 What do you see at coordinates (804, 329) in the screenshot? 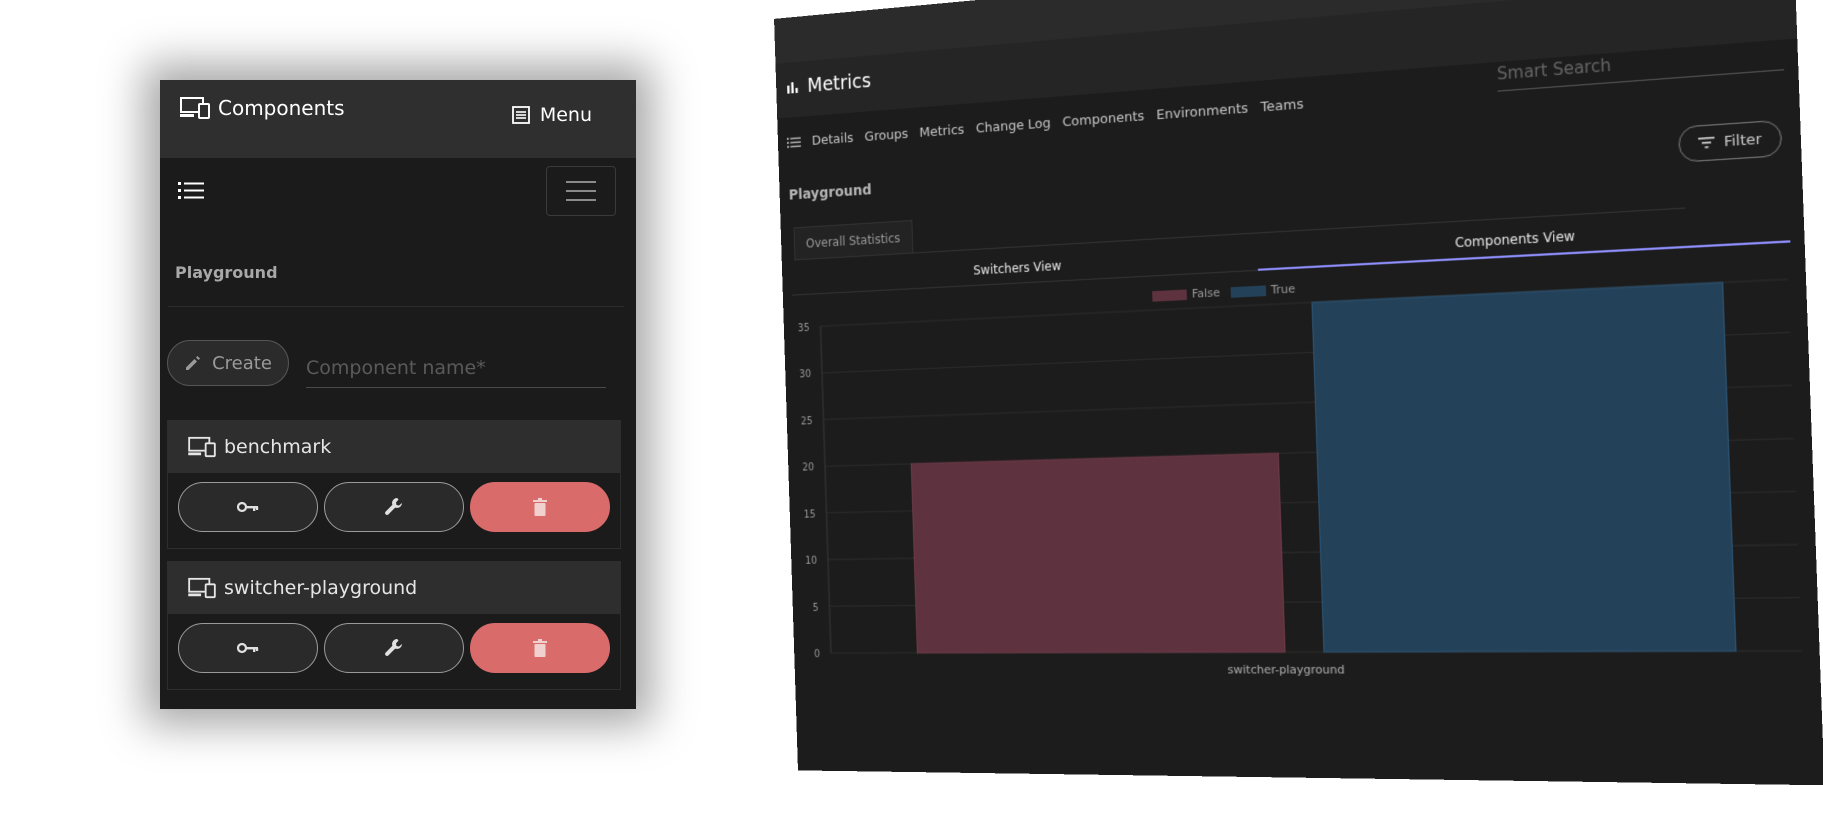
I see `y-tick-label: 35` at bounding box center [804, 329].